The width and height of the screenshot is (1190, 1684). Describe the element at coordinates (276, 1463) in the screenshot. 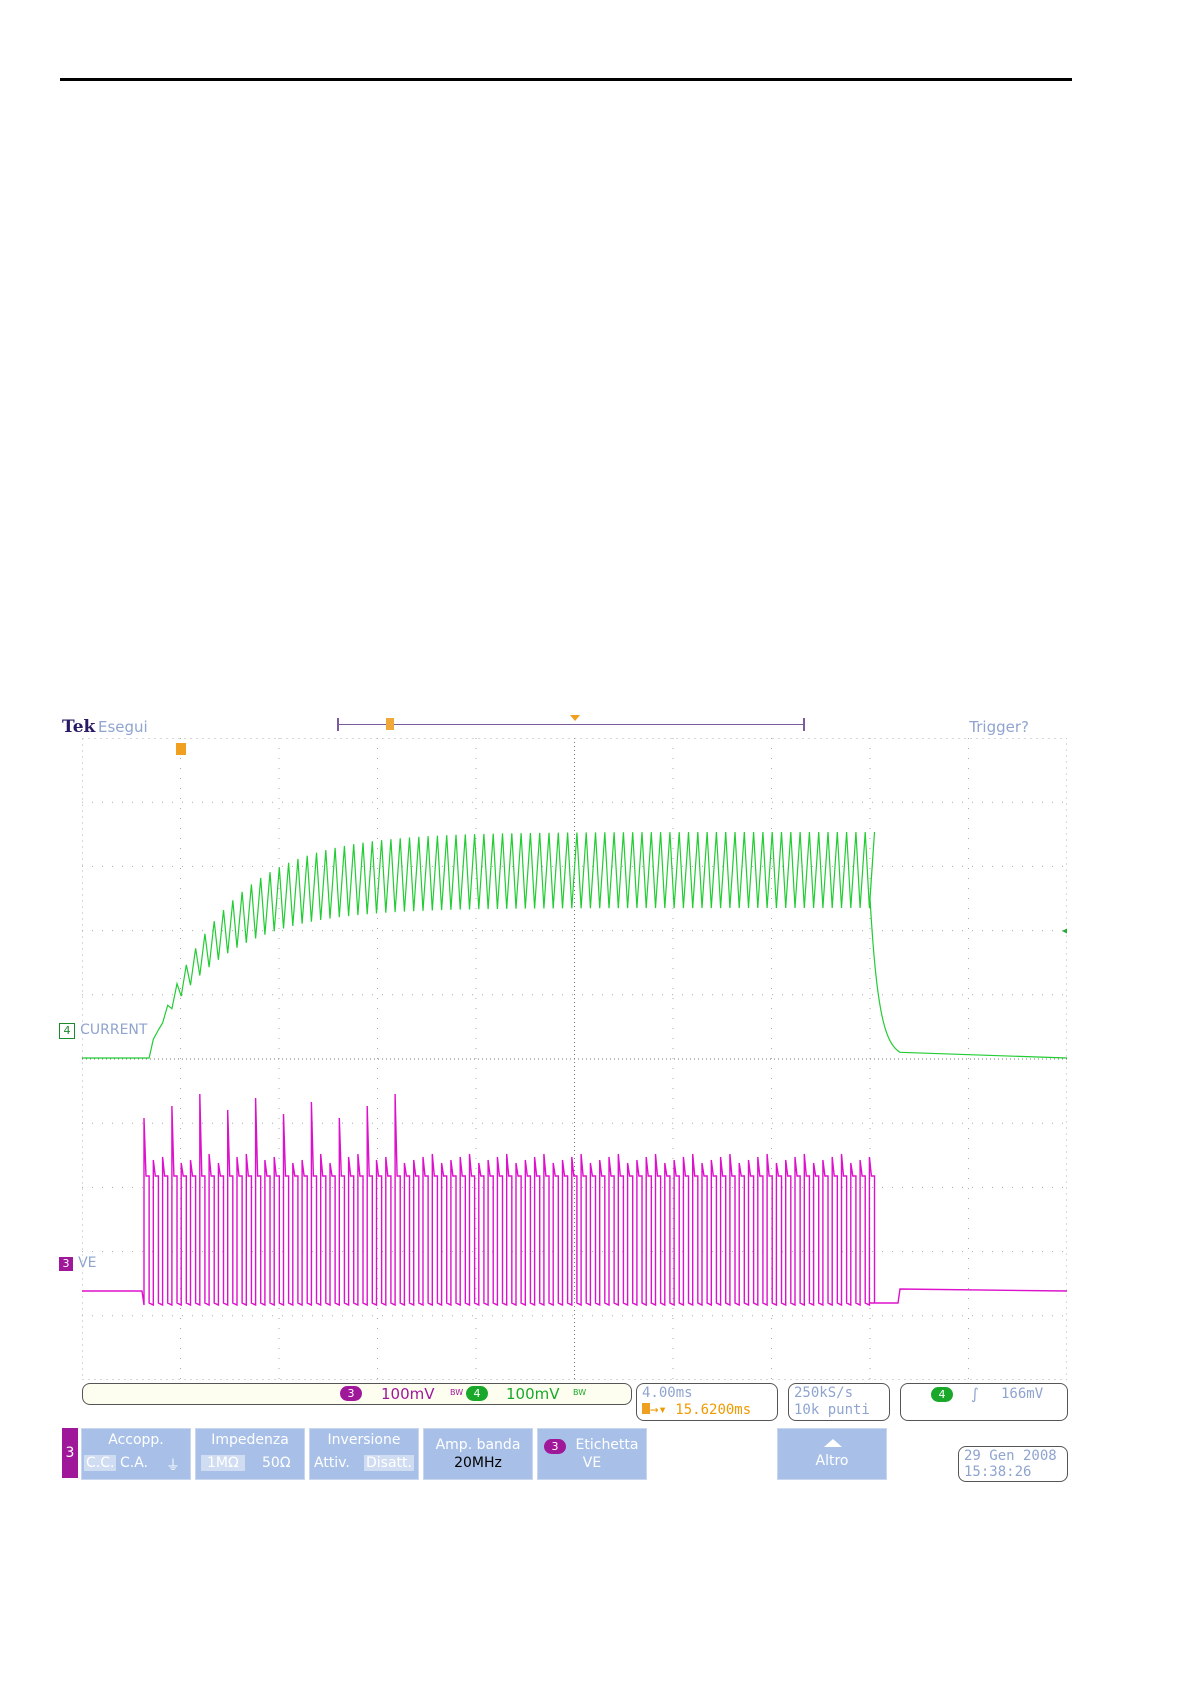

I see `impedance-50-option: 50Ω` at that location.